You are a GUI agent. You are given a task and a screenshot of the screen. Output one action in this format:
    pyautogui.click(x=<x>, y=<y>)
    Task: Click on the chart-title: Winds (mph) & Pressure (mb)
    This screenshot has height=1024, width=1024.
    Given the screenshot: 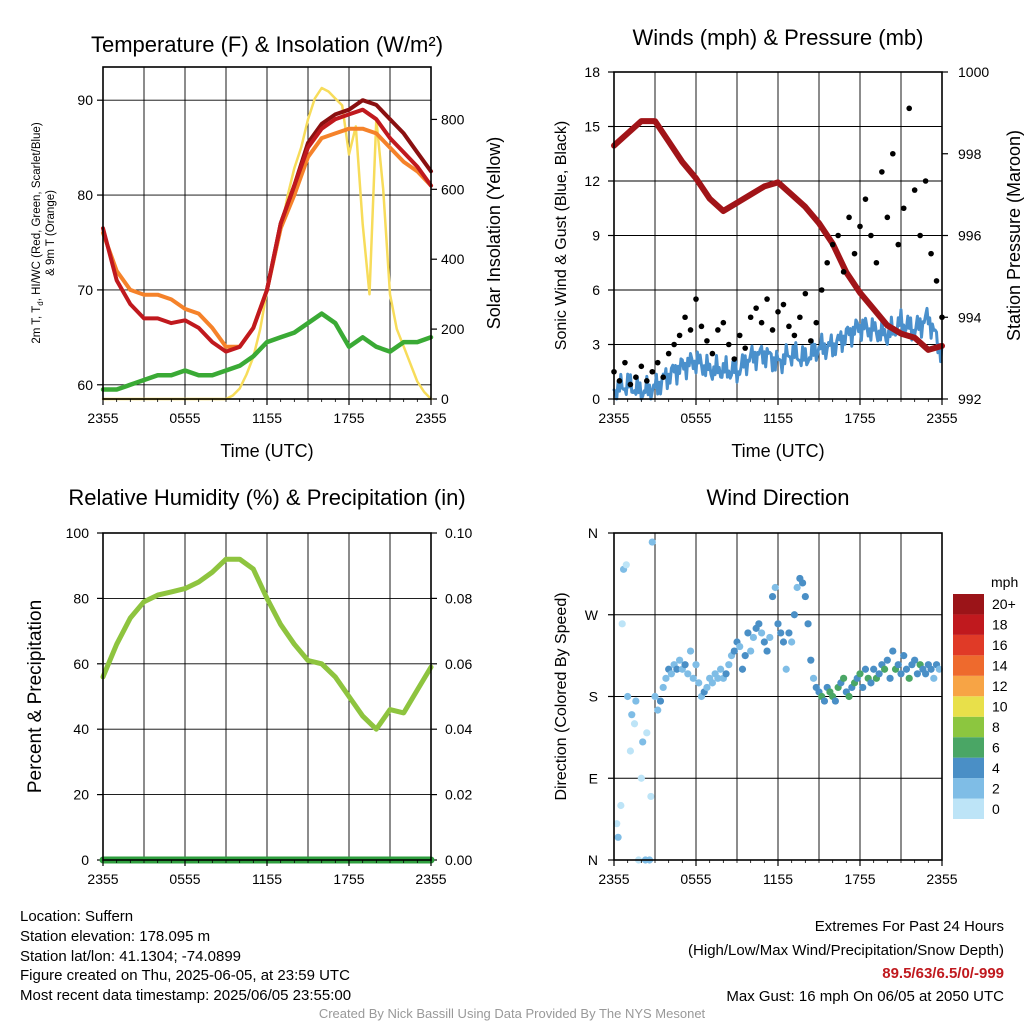 What is the action you would take?
    pyautogui.click(x=778, y=37)
    